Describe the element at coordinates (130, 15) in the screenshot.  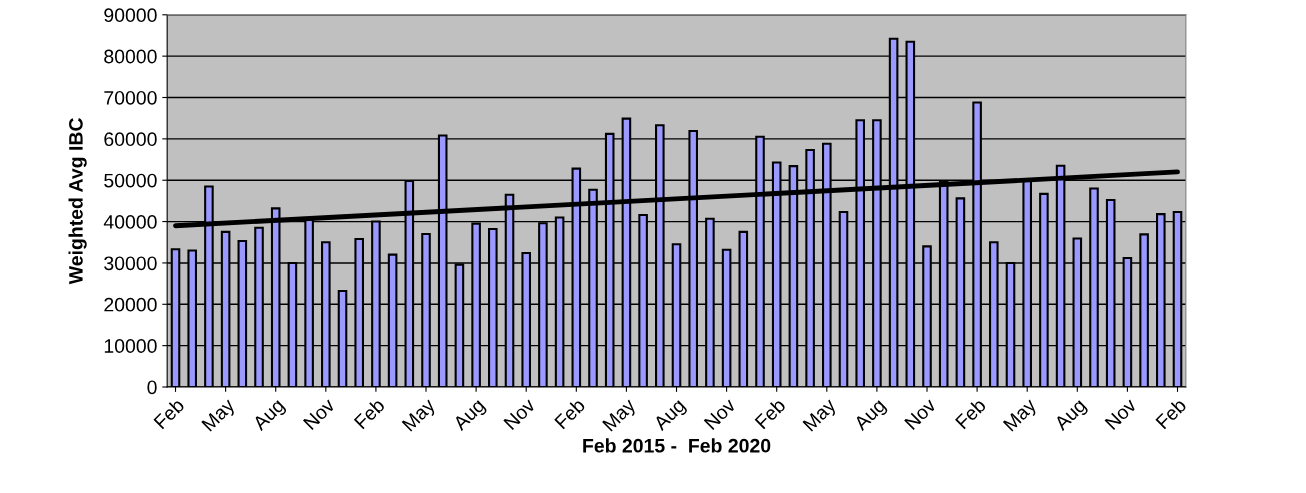
I see `y-tick-label: 90000` at that location.